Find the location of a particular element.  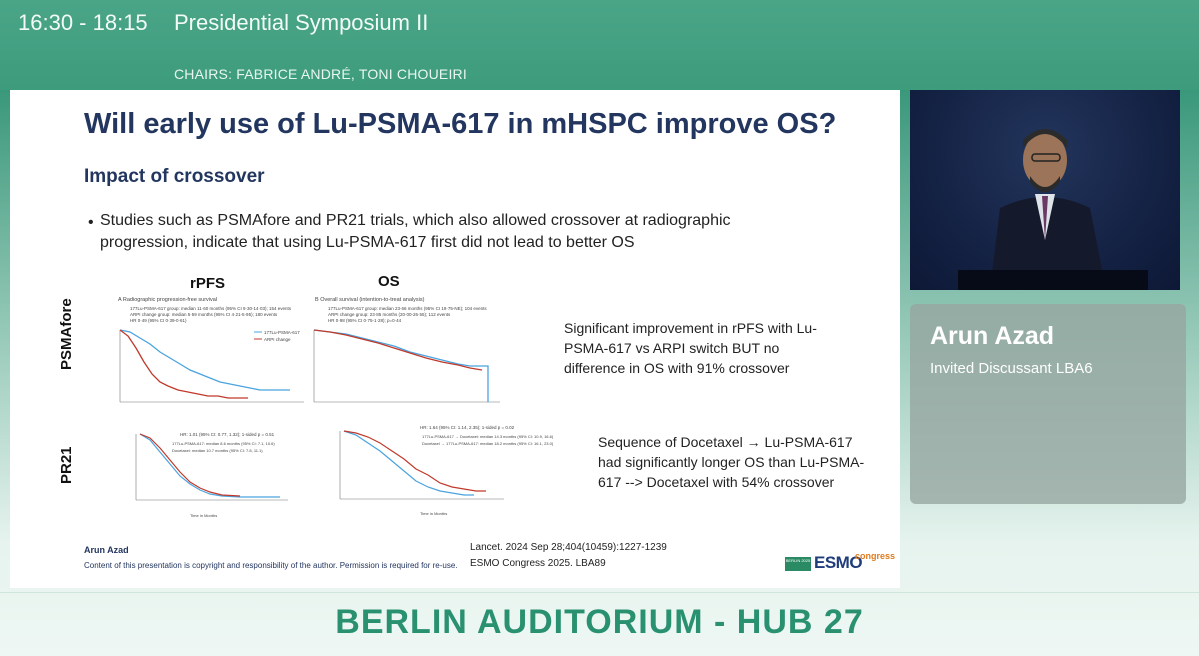

speaker-name: Arun Azad is located at coordinates (992, 336).